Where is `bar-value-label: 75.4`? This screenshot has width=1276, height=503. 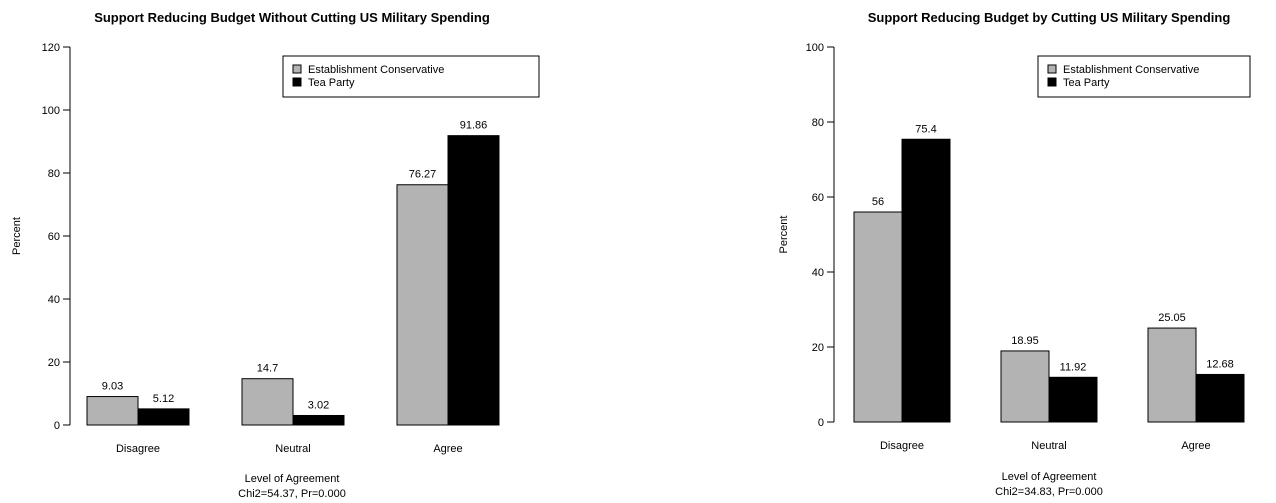
bar-value-label: 75.4 is located at coordinates (925, 129).